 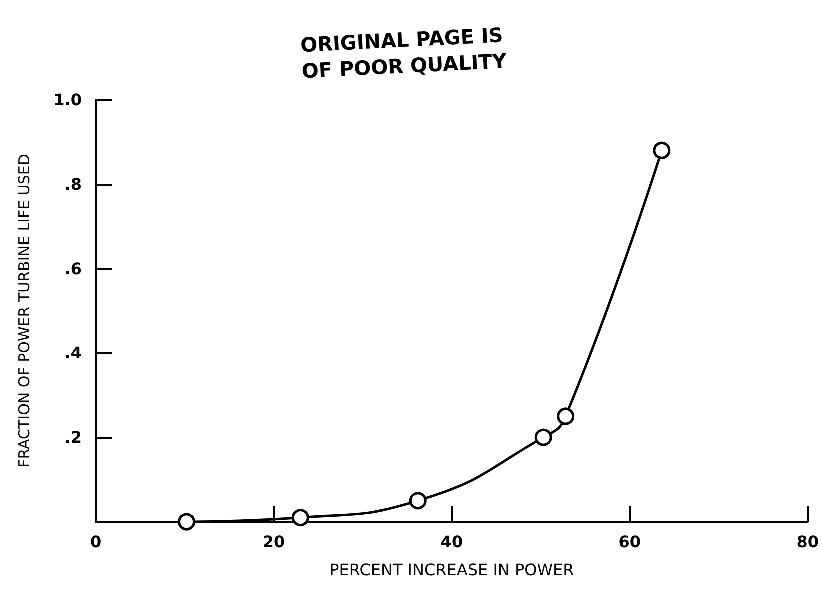 I want to click on x-tick-label: 0, so click(x=96, y=542).